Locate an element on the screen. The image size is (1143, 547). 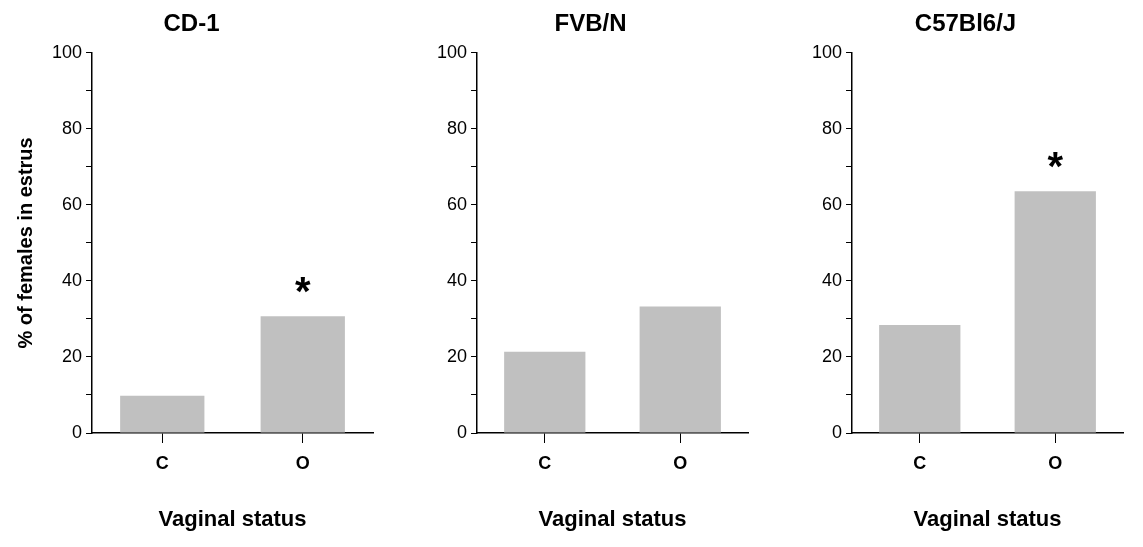
chart-title: C57Bl6/J is located at coordinates (965, 23).